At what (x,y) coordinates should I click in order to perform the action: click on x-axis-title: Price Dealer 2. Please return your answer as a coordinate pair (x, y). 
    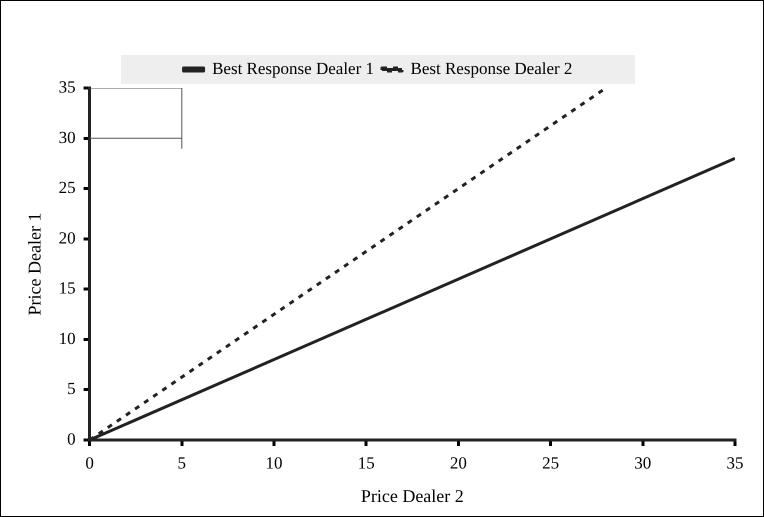
    Looking at the image, I should click on (412, 496).